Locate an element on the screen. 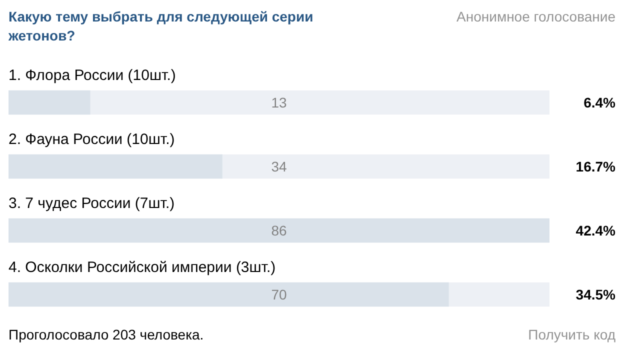 Image resolution: width=629 pixels, height=362 pixels. y-tick-label: 4. Осколки Российской империи (3шт.) is located at coordinates (142, 267).